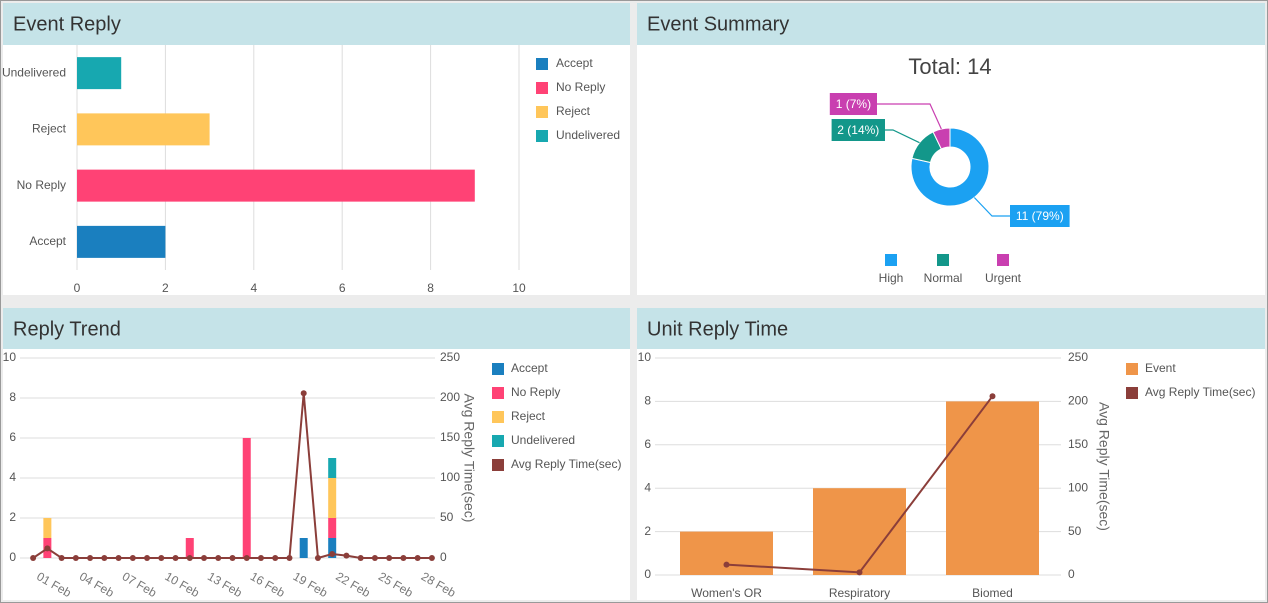 Image resolution: width=1268 pixels, height=603 pixels. What do you see at coordinates (1200, 392) in the screenshot?
I see `legend-label: Avg Reply Time(sec)` at bounding box center [1200, 392].